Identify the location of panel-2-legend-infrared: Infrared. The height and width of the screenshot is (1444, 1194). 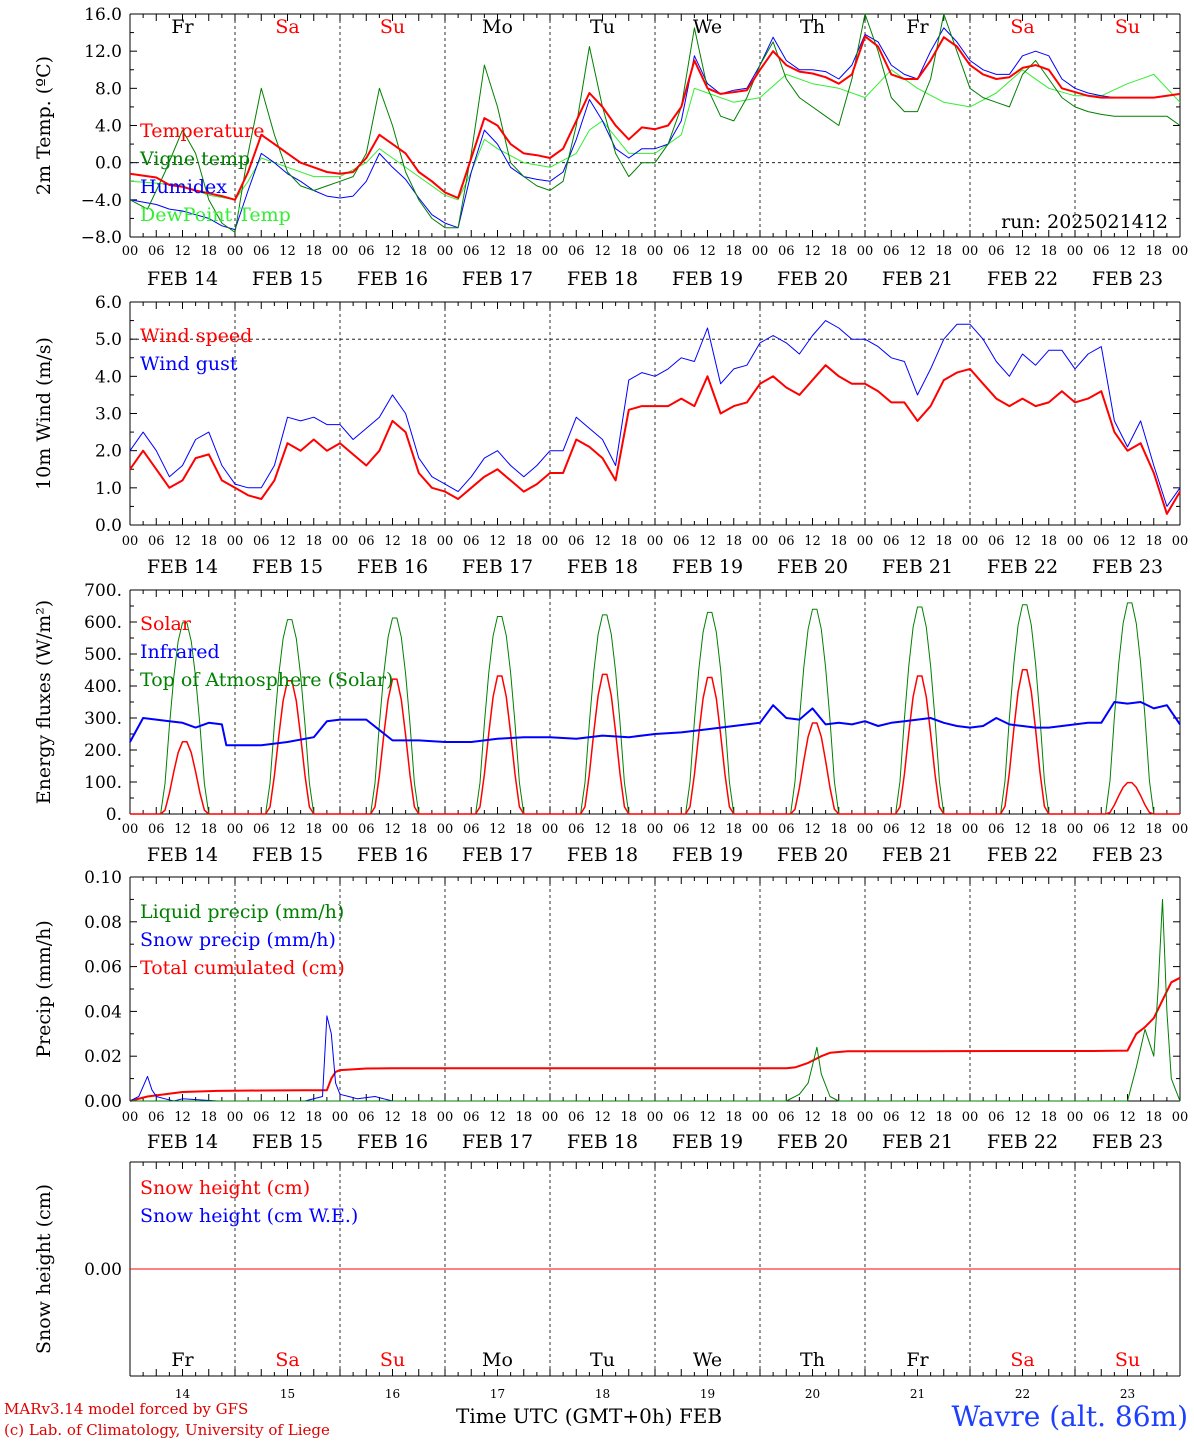
(180, 652).